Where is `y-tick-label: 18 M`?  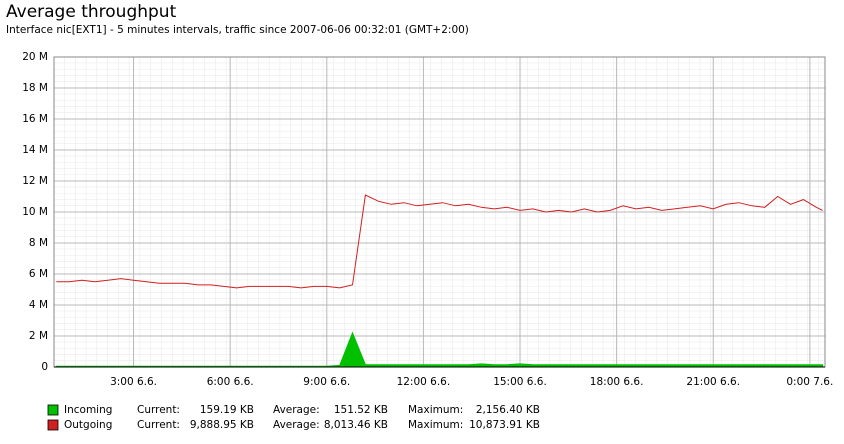 y-tick-label: 18 M is located at coordinates (35, 88).